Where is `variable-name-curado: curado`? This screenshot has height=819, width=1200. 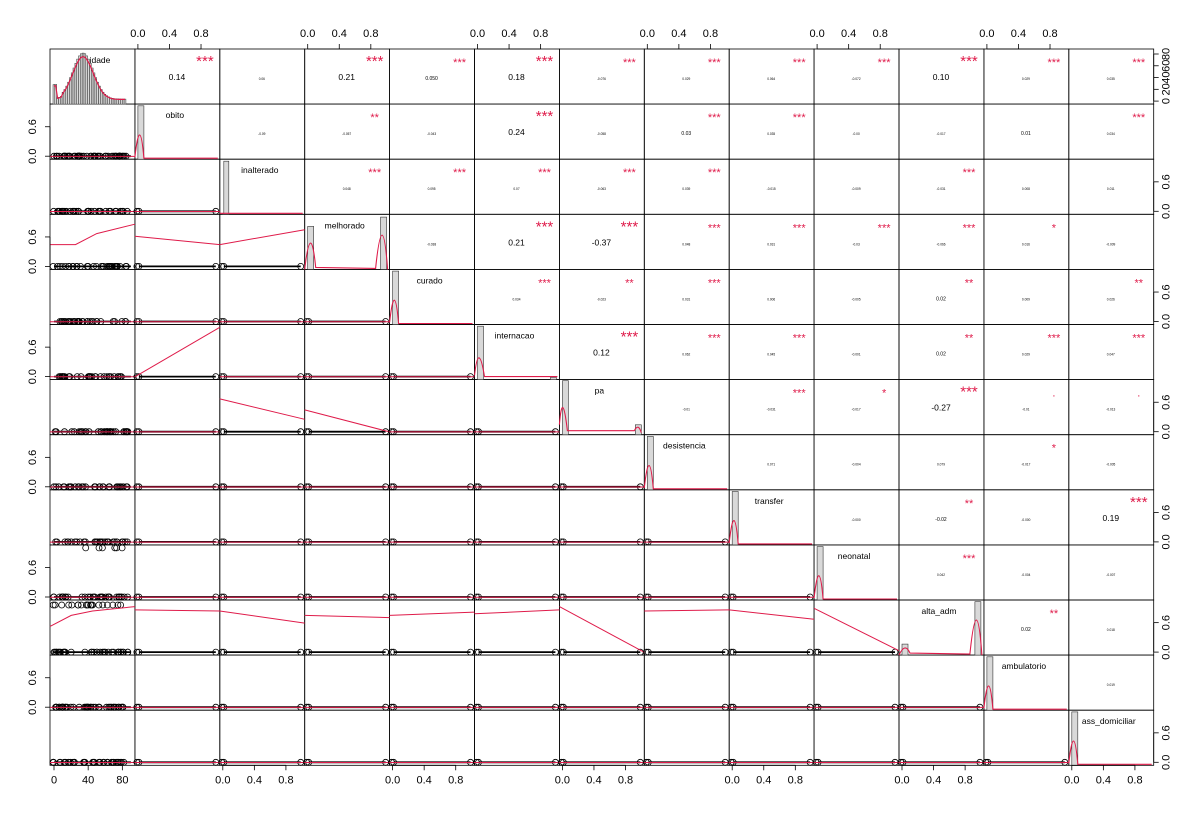 variable-name-curado: curado is located at coordinates (430, 280).